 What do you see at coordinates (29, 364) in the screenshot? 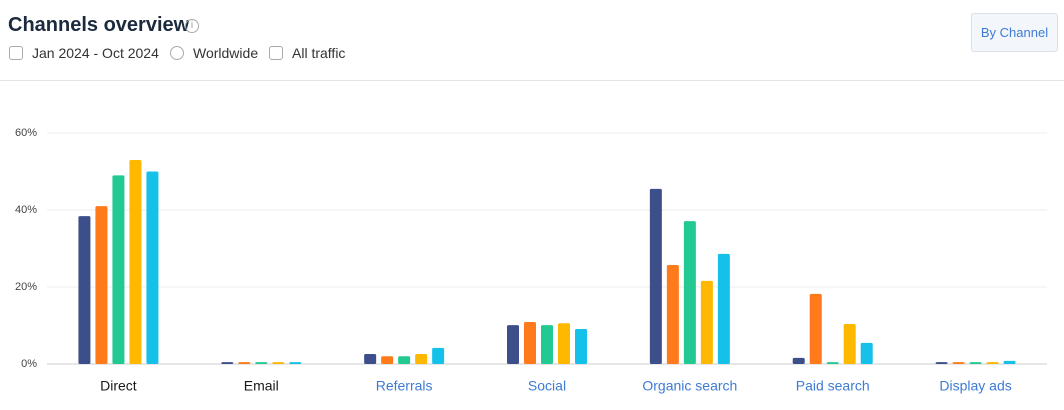
I see `y-tick-label: 0%` at bounding box center [29, 364].